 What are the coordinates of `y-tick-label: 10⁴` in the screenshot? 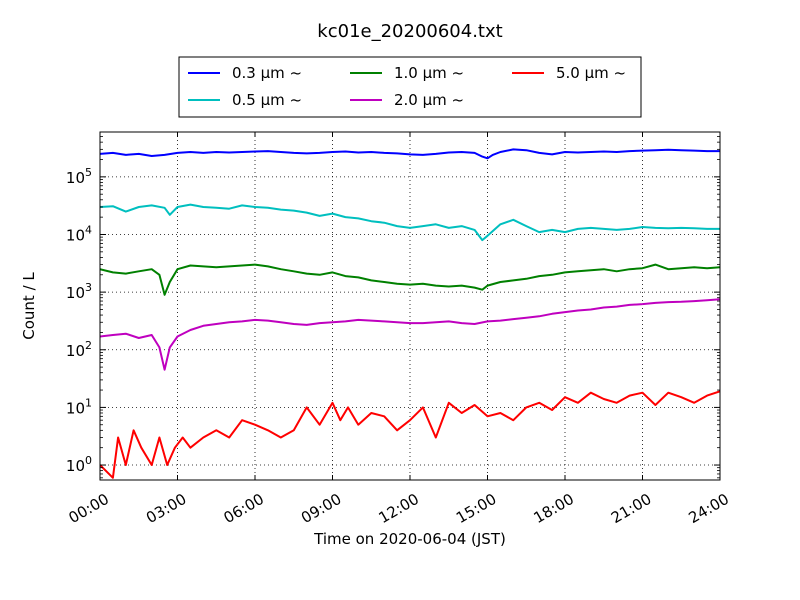 It's located at (79, 233).